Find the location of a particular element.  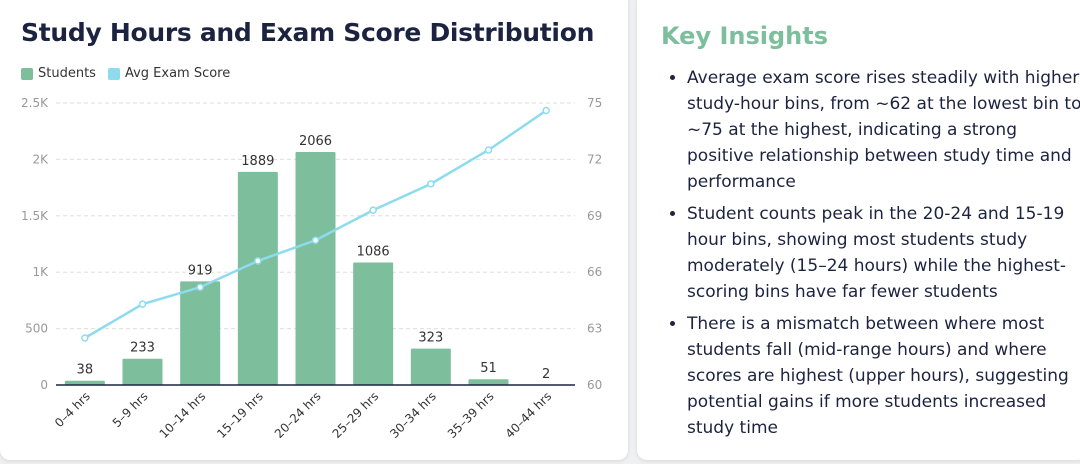

bar-data-label: 323 is located at coordinates (430, 338).